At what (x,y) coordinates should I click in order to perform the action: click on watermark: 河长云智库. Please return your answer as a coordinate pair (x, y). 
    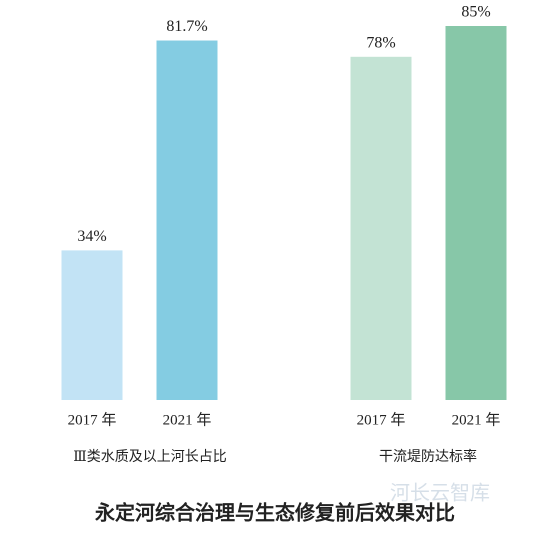
    Looking at the image, I should click on (440, 493).